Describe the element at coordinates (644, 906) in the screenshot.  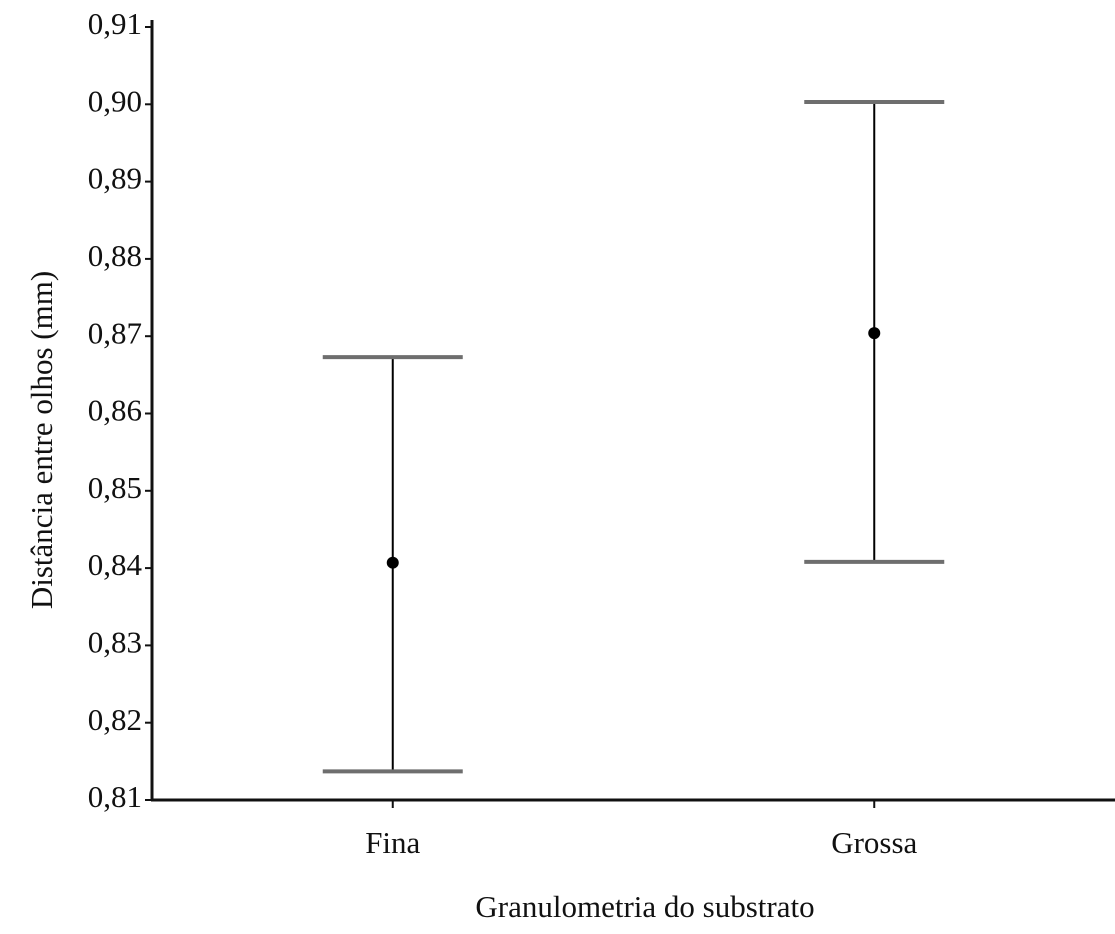
I see `x-axis-title: Granulometria do substrato` at that location.